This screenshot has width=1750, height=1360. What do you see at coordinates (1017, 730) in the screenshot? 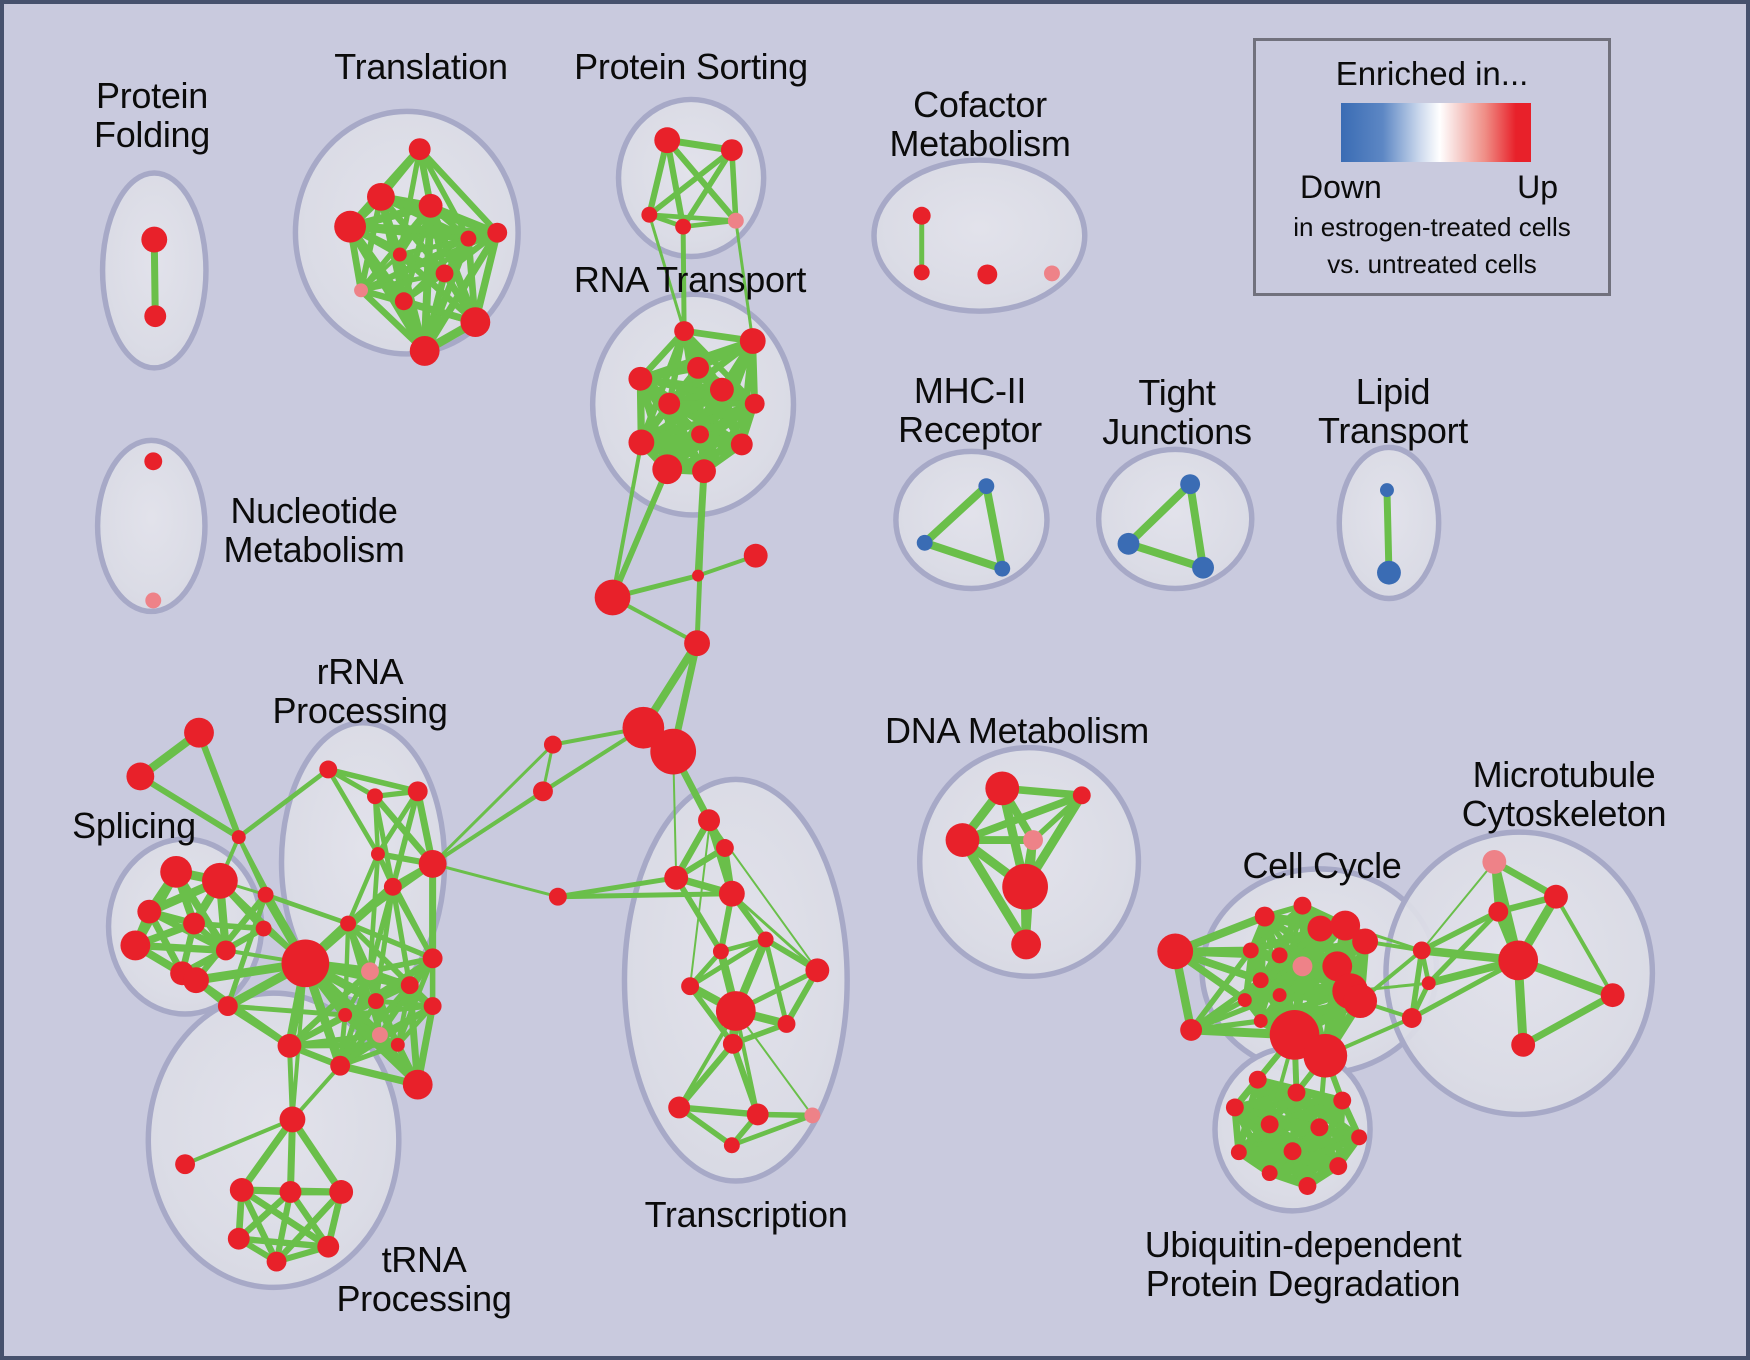
I see `cluster-label-line: DNA Metabolism` at bounding box center [1017, 730].